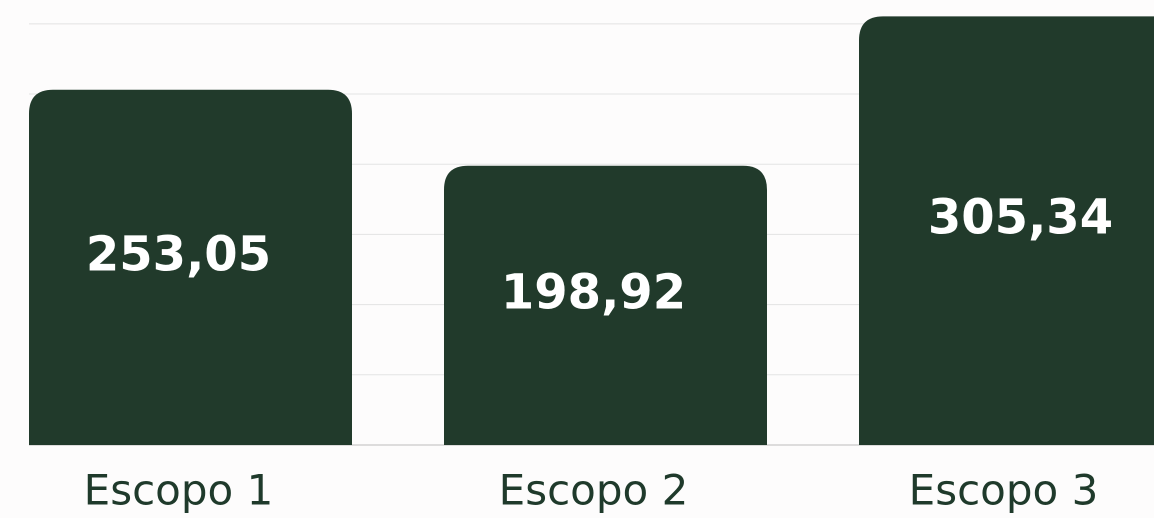  I want to click on x-tick-label: Escopo 2, so click(594, 490).